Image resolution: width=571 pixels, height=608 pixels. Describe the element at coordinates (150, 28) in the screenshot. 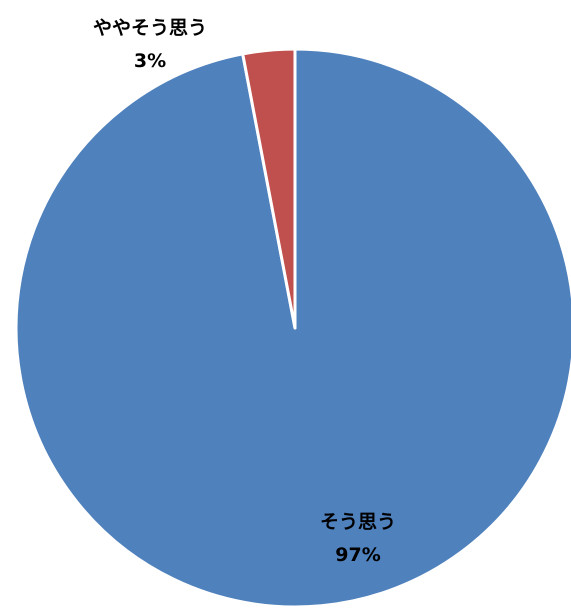

I see `slice-label-name-1: ややそう思う` at that location.